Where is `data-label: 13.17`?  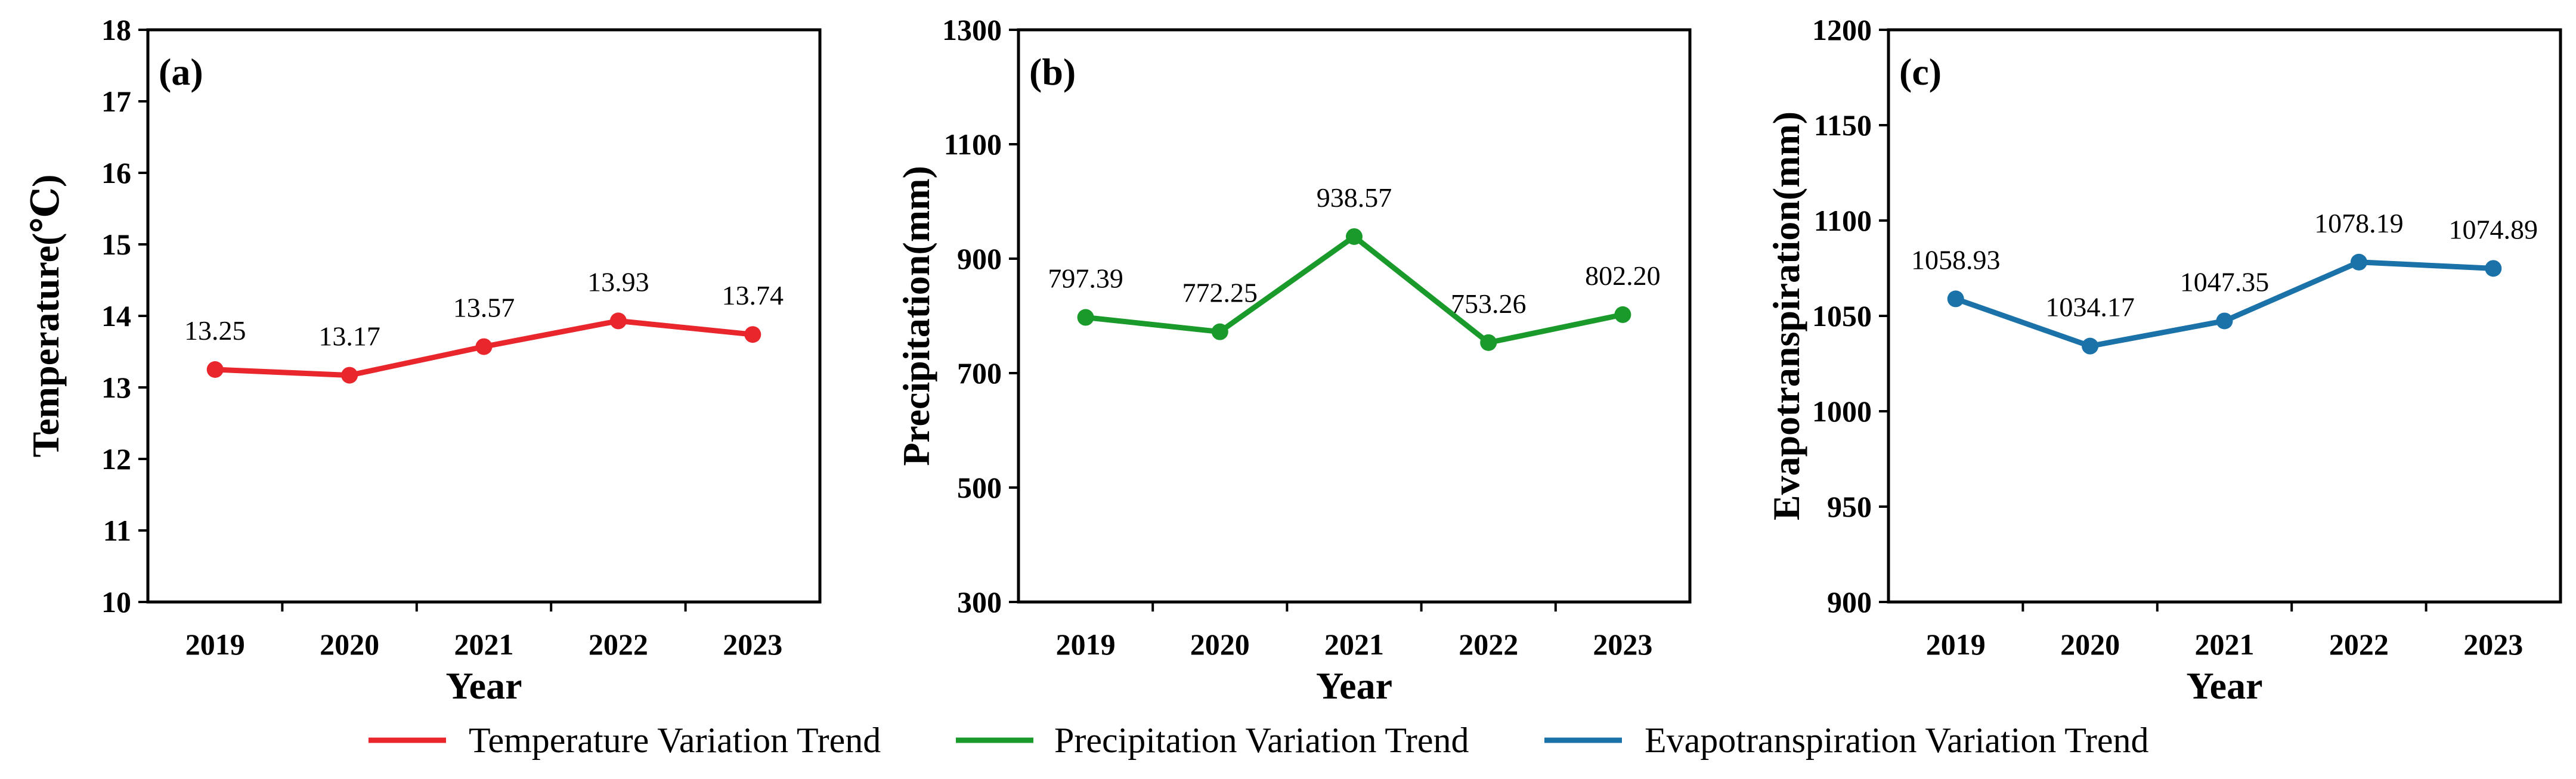 data-label: 13.17 is located at coordinates (349, 336).